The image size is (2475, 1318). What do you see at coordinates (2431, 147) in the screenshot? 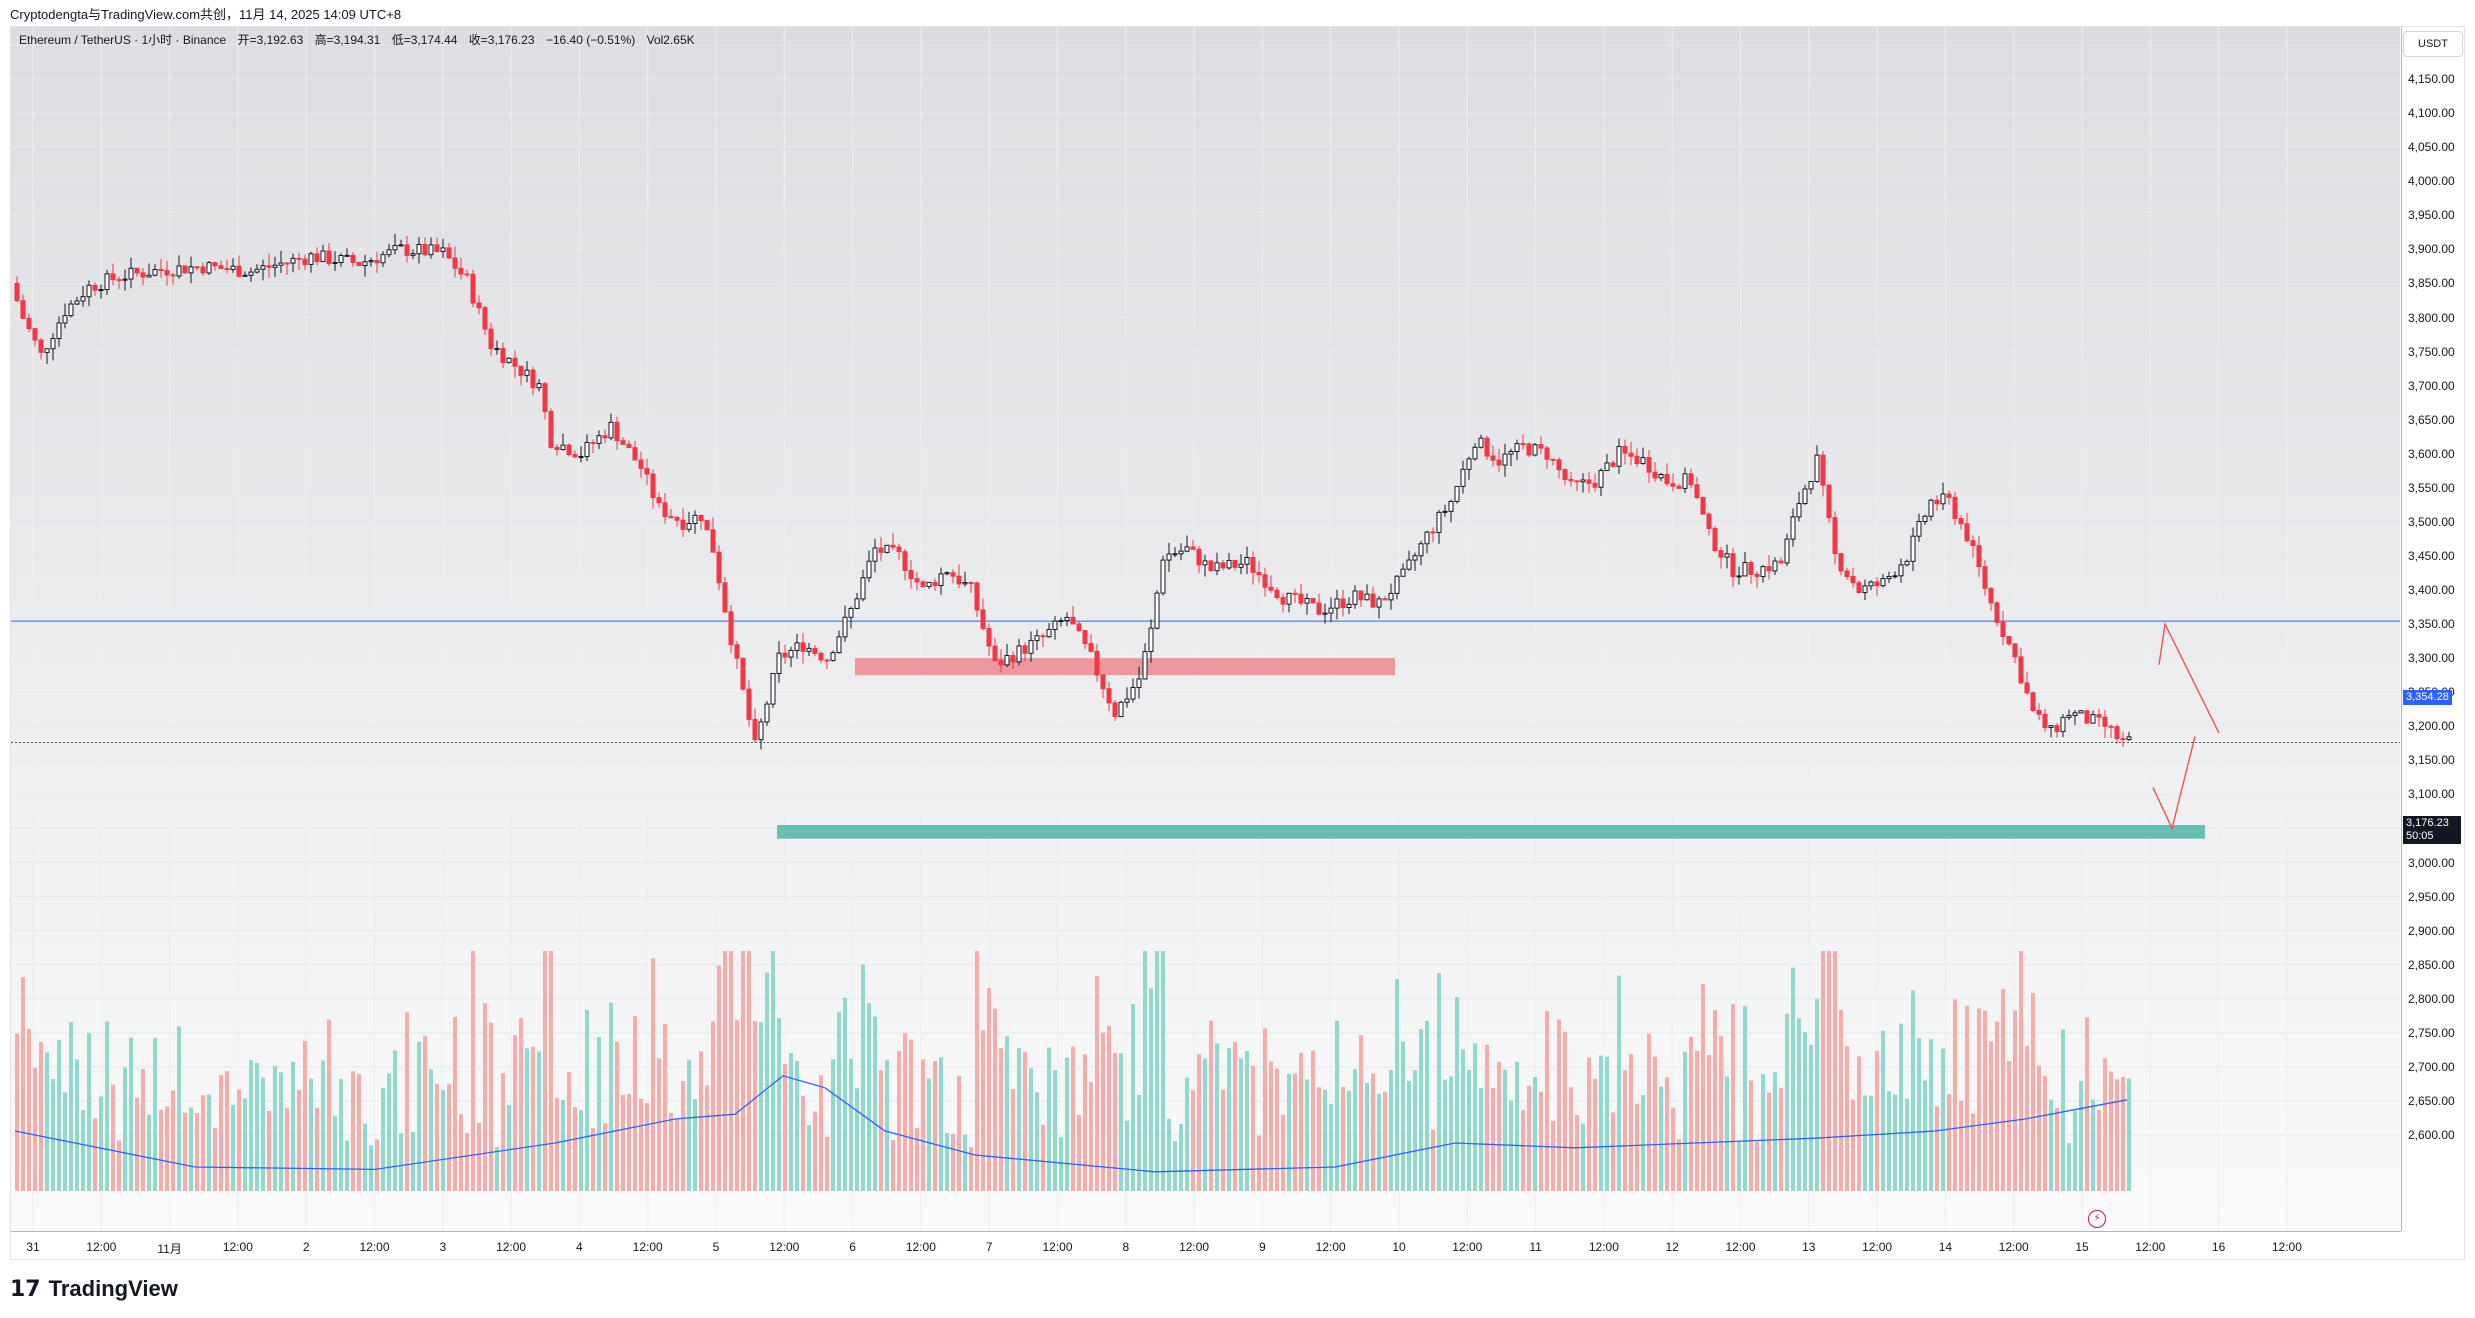
I see `price-tick-label: 4,050.00` at bounding box center [2431, 147].